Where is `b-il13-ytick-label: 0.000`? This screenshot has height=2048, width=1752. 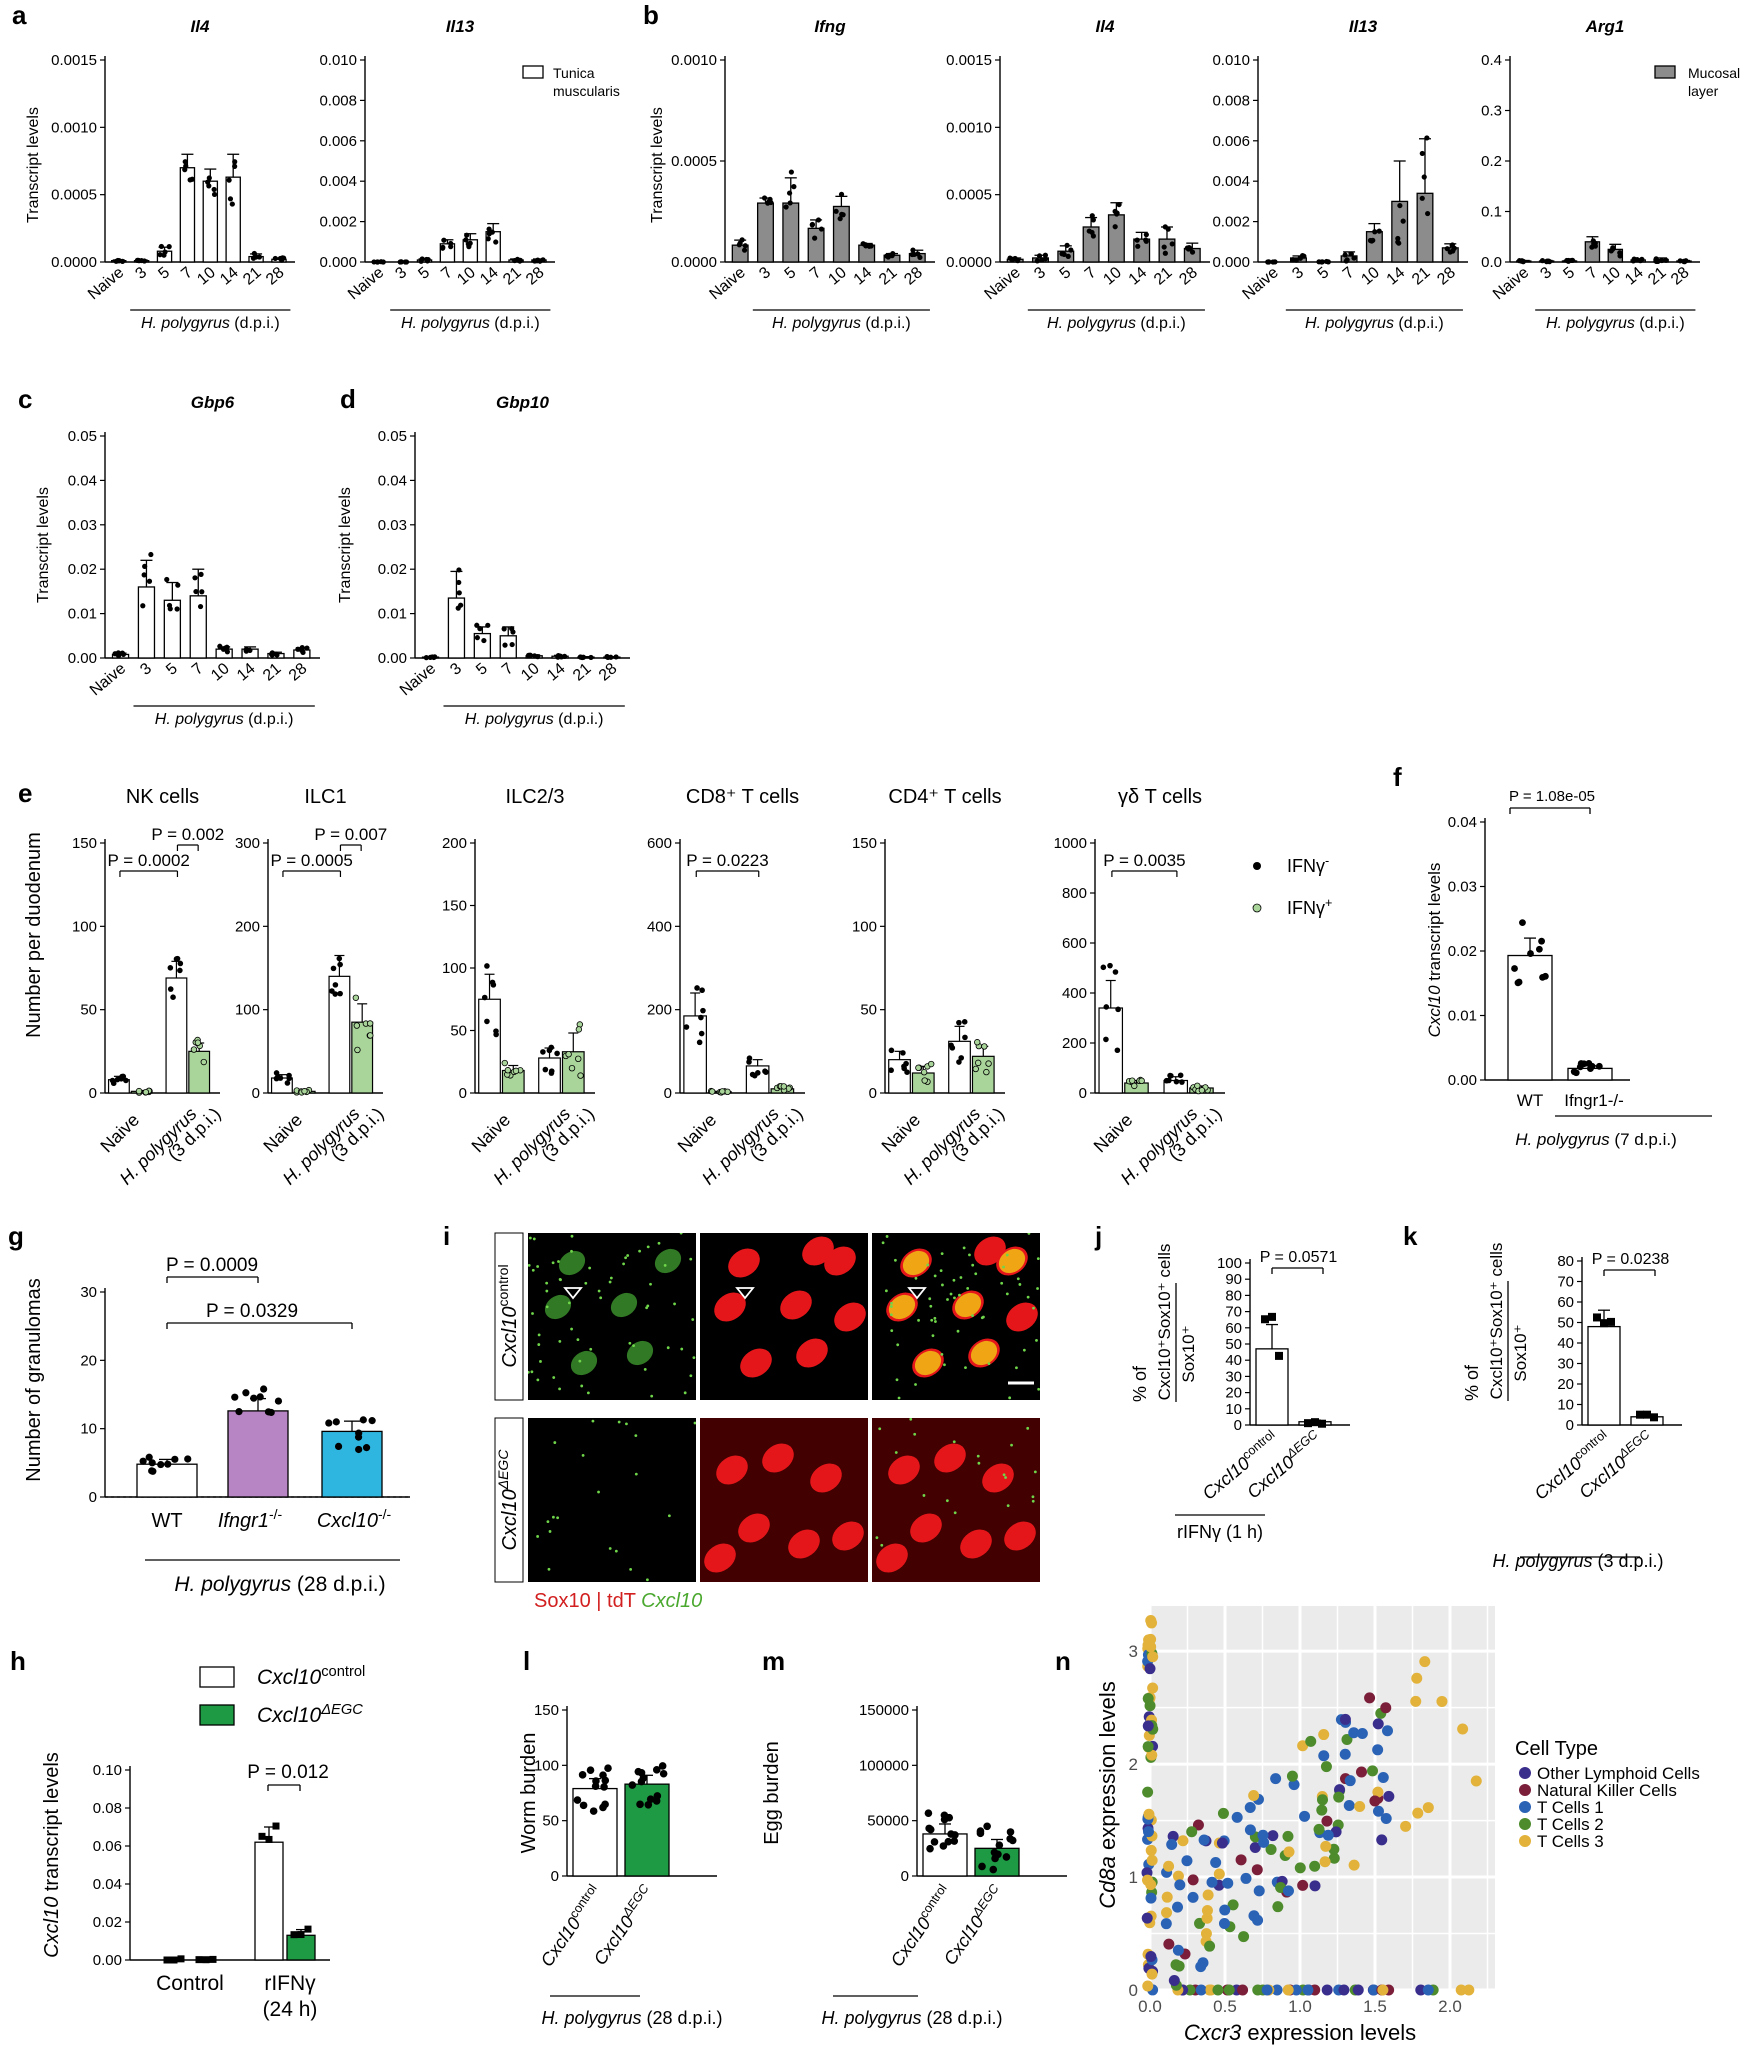
b-il13-ytick-label: 0.000 is located at coordinates (1231, 262).